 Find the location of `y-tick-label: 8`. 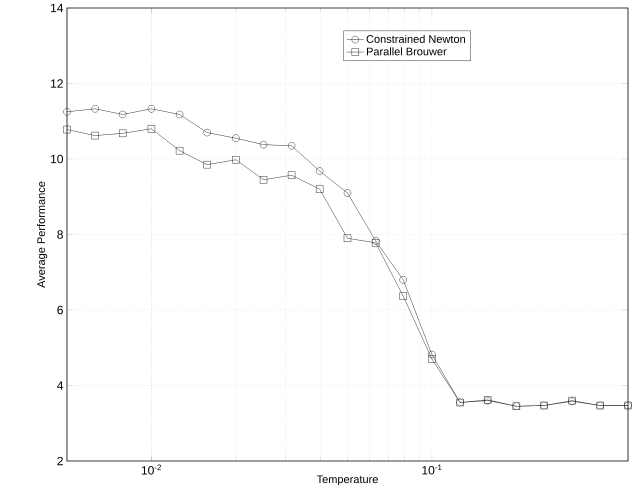

y-tick-label: 8 is located at coordinates (60, 234).